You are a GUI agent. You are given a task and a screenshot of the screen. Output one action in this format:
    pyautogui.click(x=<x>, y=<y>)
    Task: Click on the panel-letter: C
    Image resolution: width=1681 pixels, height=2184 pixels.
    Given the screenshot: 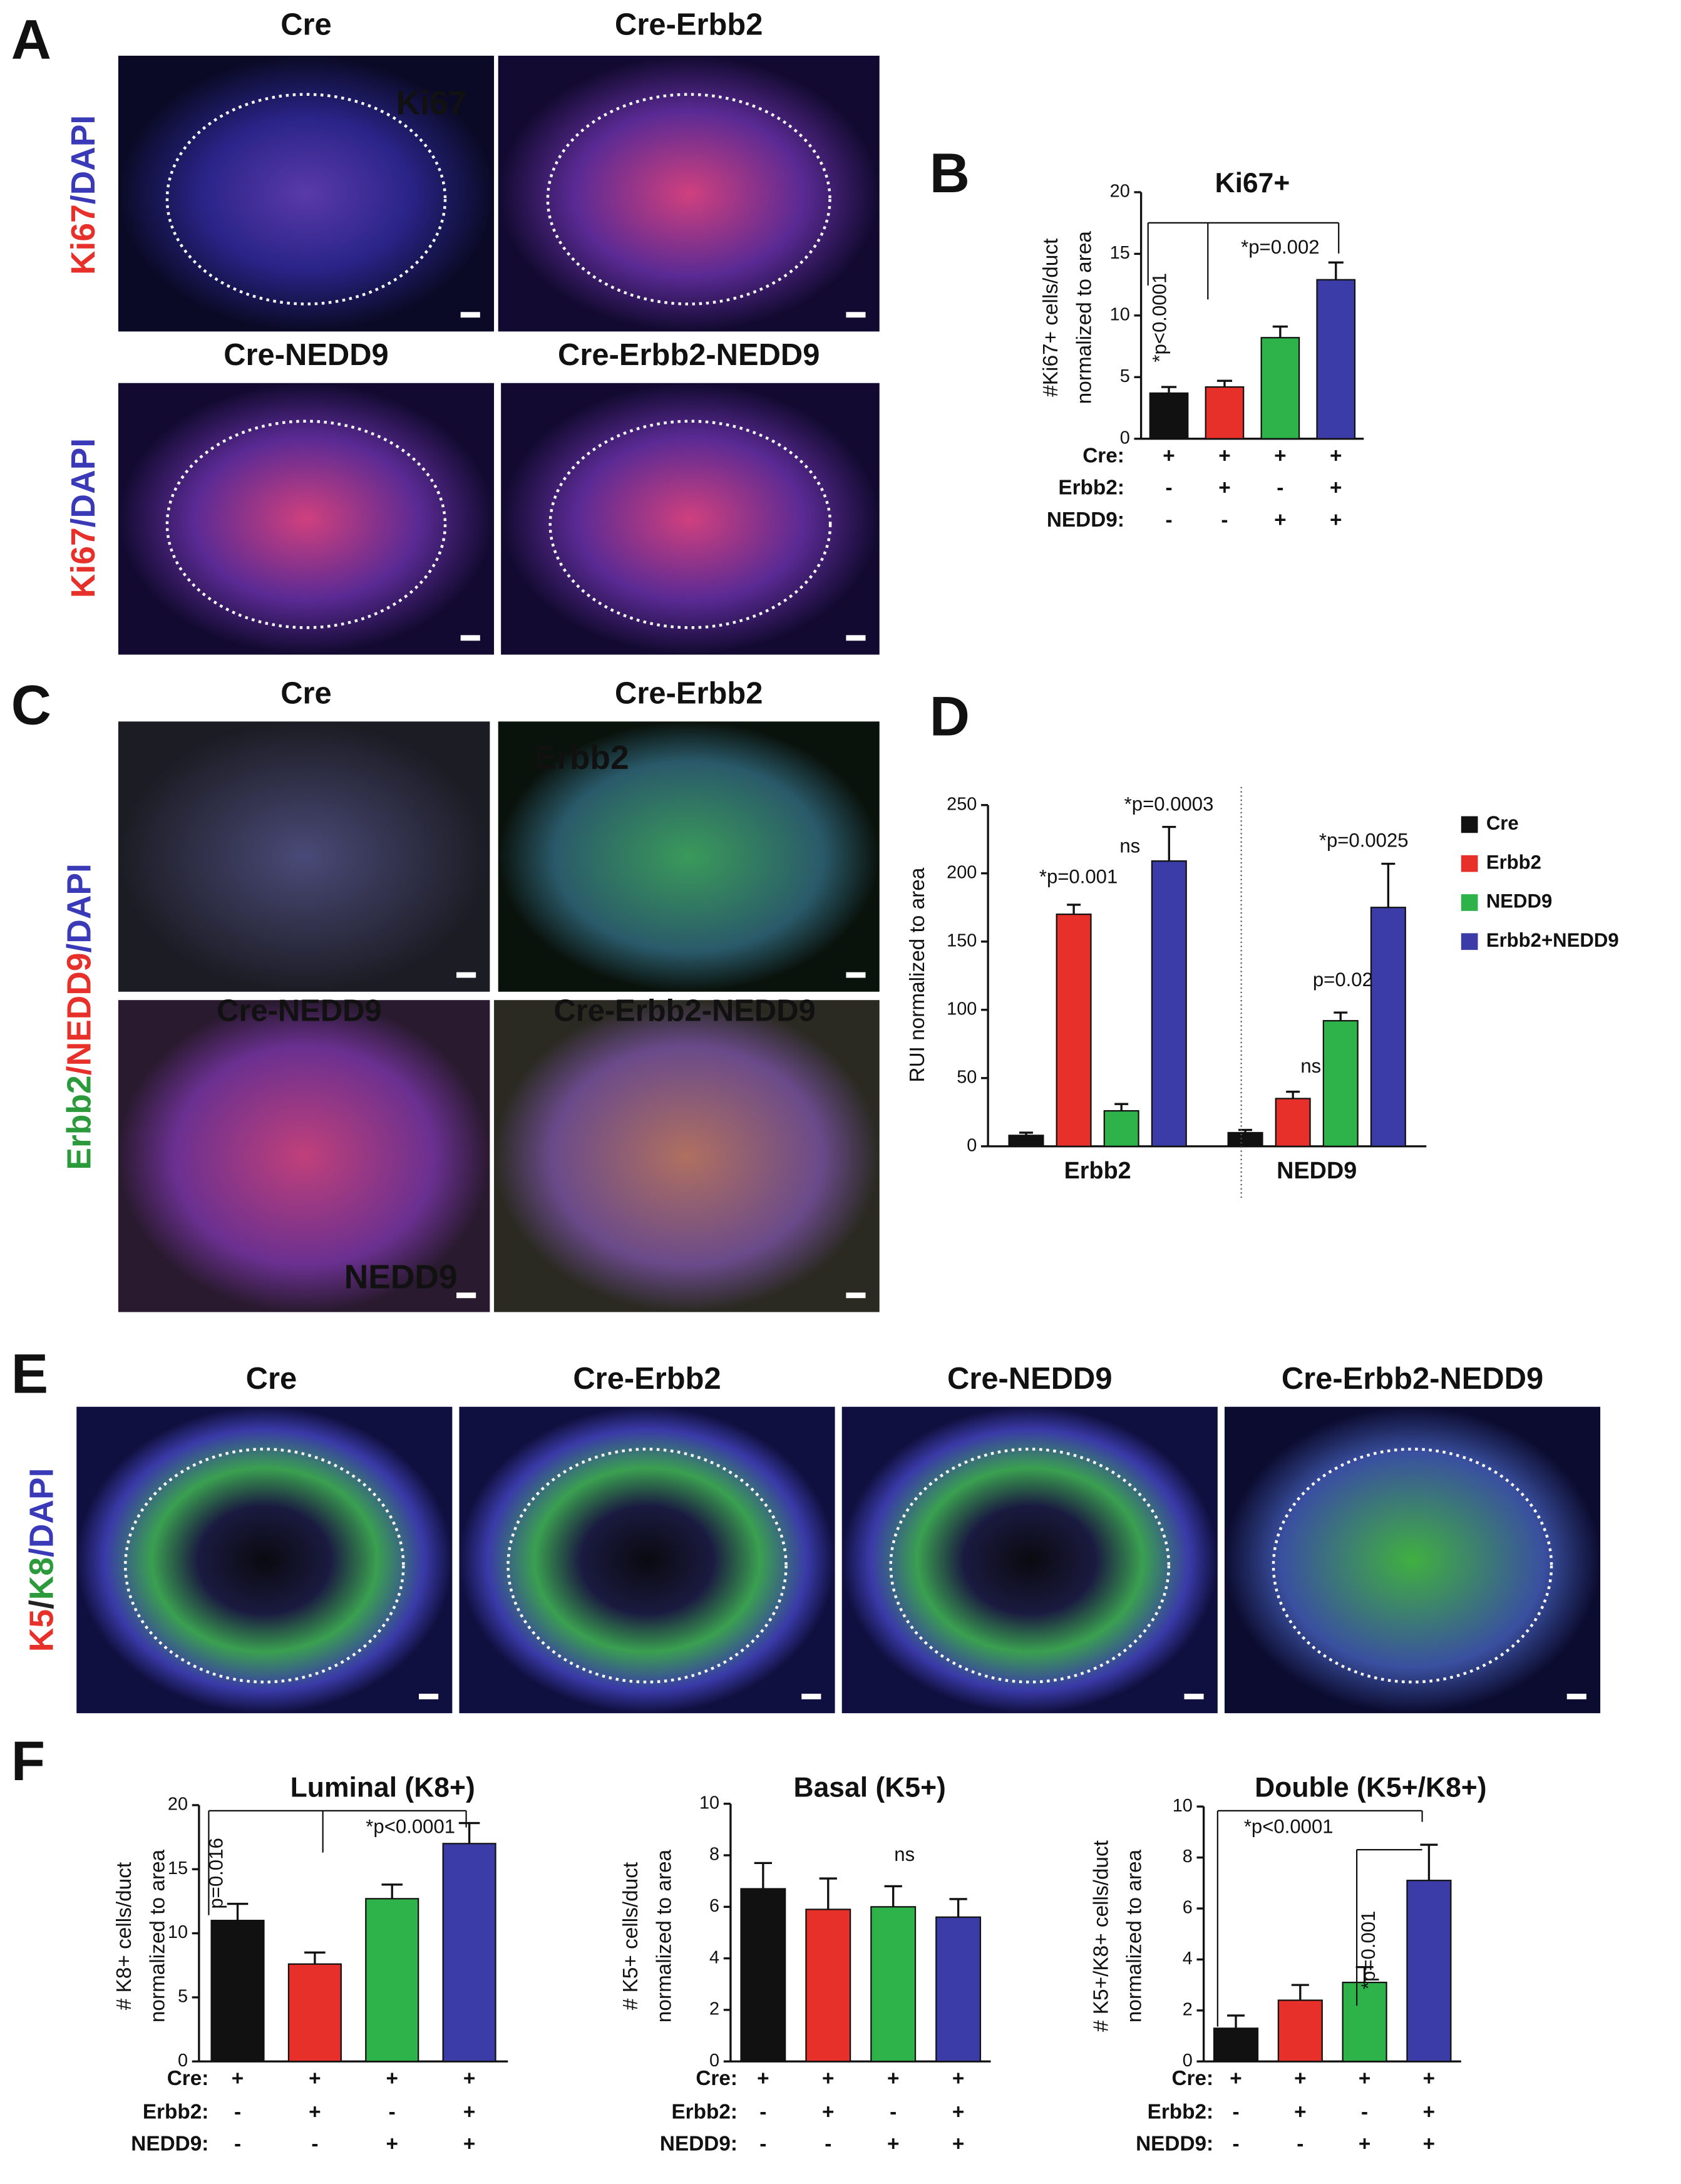 What is the action you would take?
    pyautogui.click(x=31, y=705)
    